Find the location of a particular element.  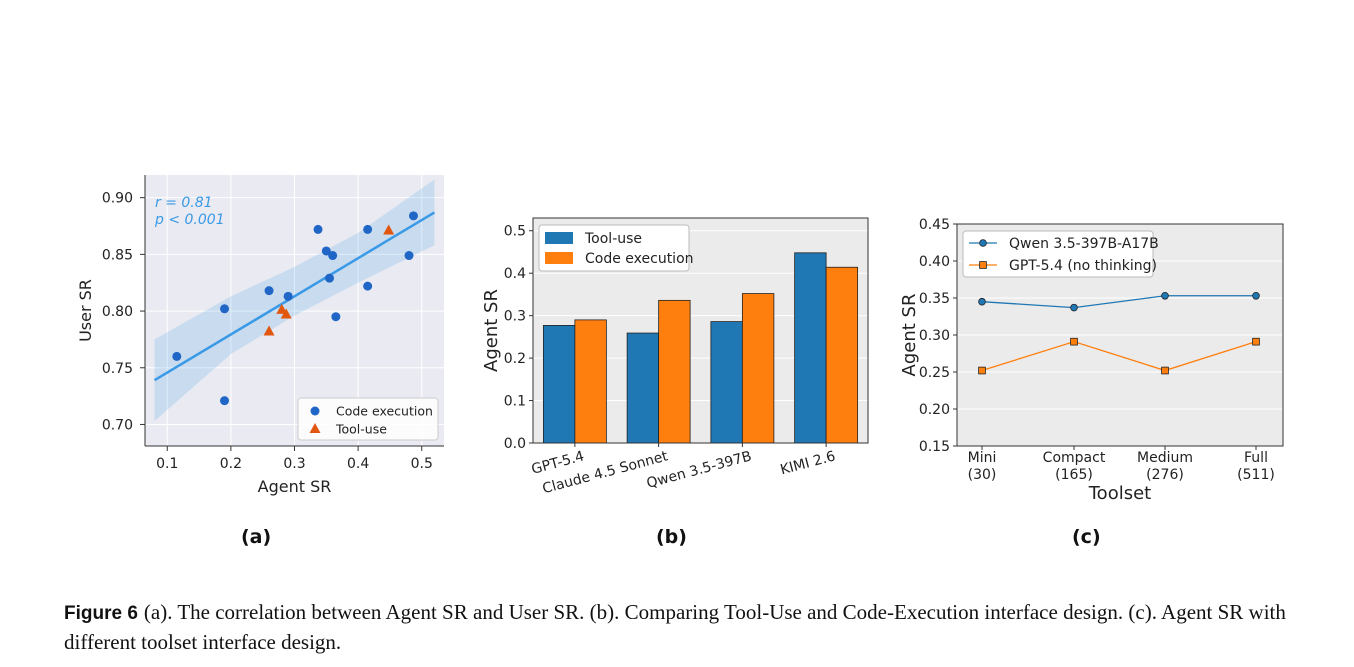

legend-label-c: Qwen 3.5-397B-A17B is located at coordinates (1084, 244).